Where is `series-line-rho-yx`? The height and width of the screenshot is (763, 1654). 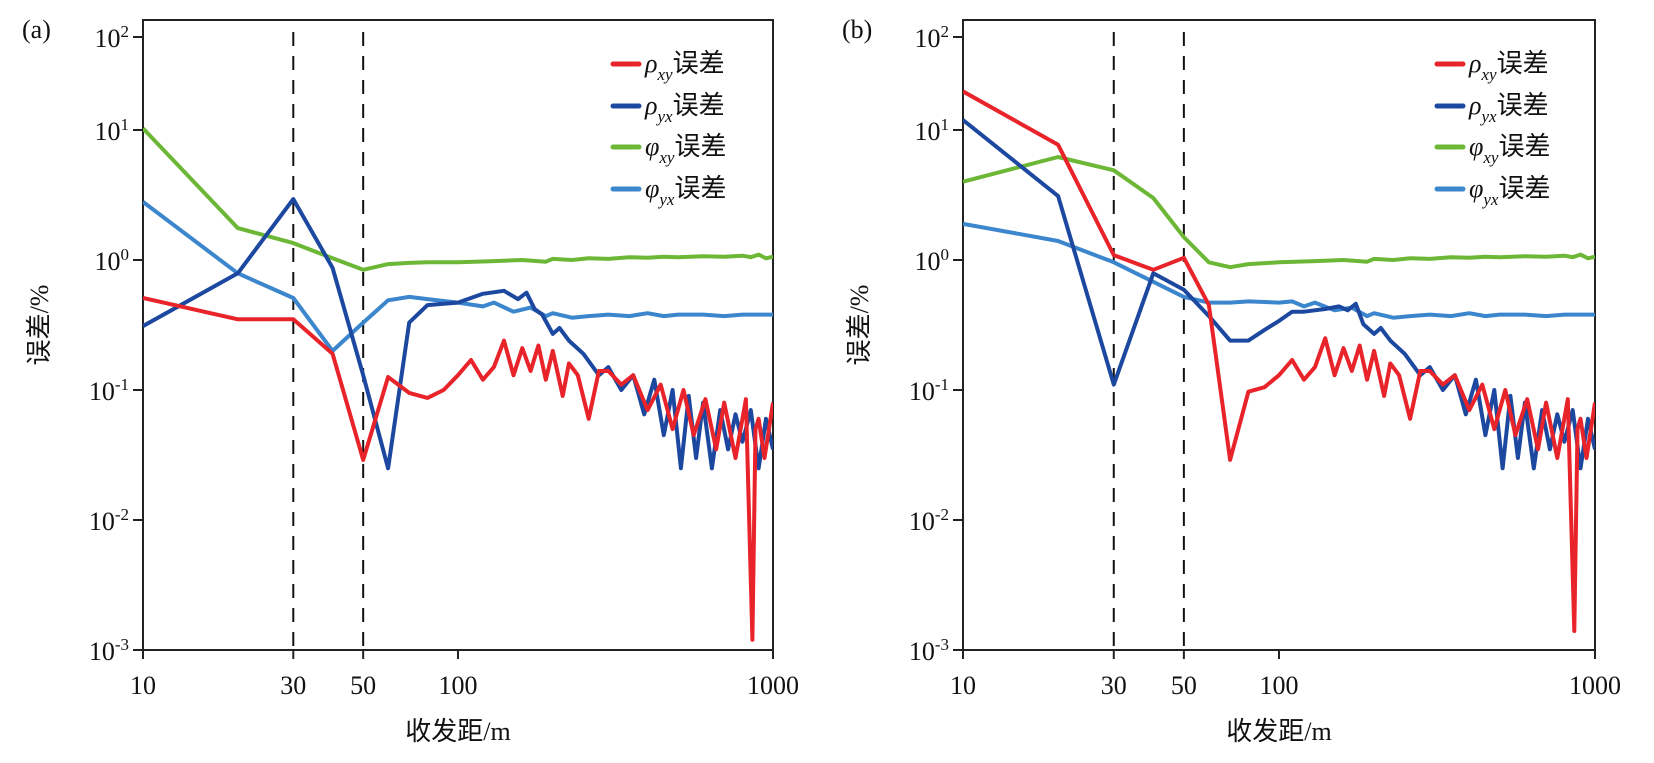 series-line-rho-yx is located at coordinates (458, 334).